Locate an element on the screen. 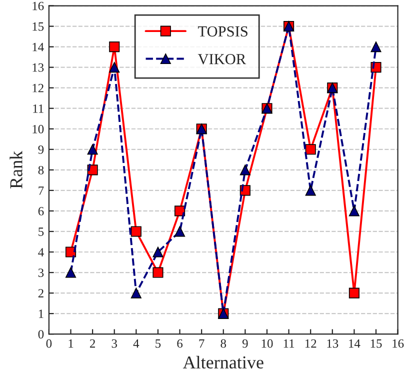 Image resolution: width=408 pixels, height=384 pixels. x-tick-label: 2 is located at coordinates (92, 343).